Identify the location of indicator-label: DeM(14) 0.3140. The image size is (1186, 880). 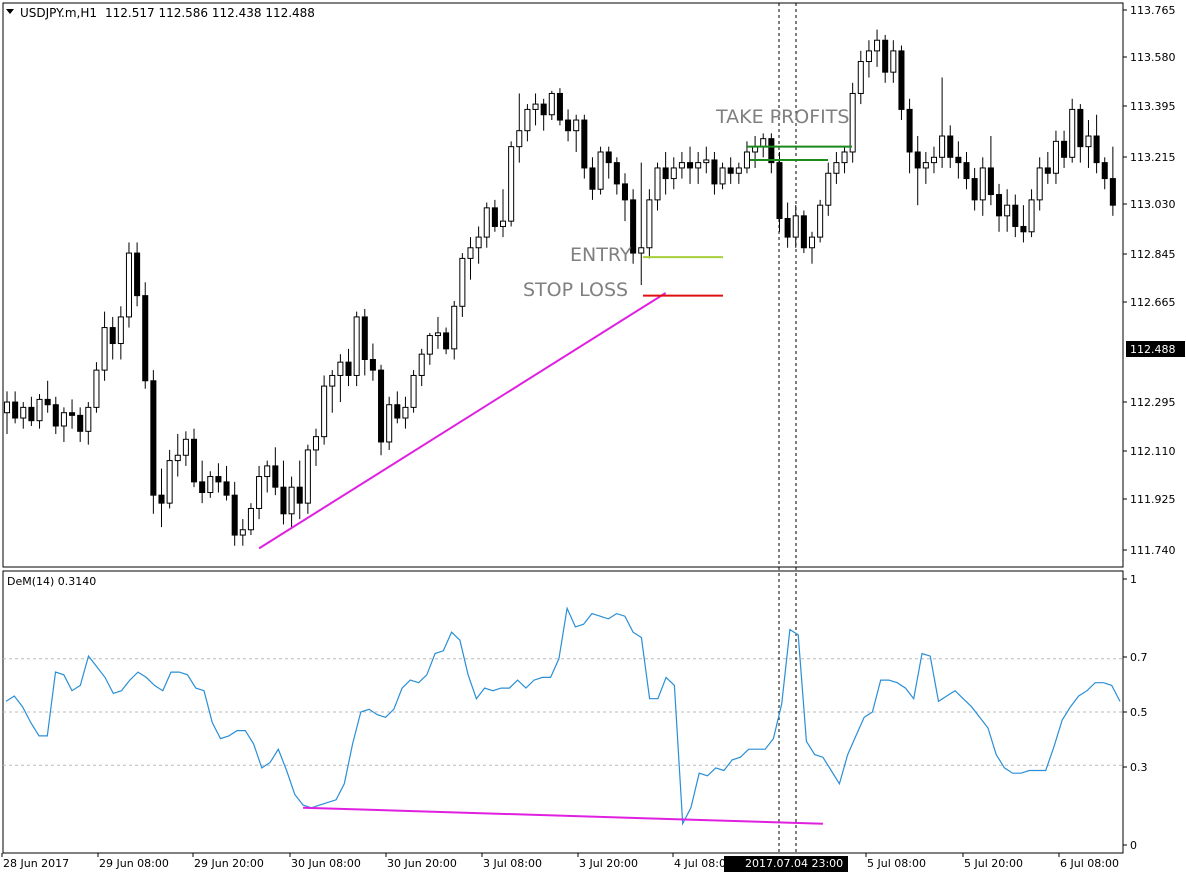
(51, 581).